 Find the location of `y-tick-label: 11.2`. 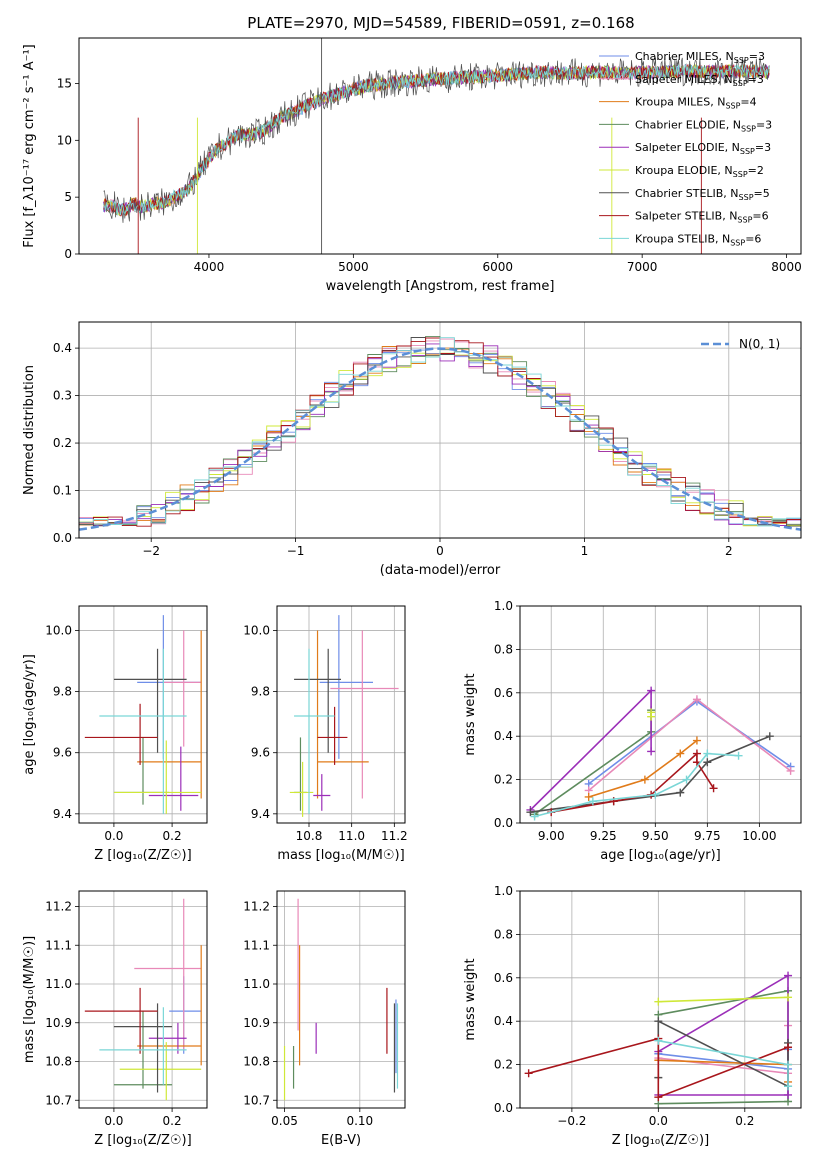

y-tick-label: 11.2 is located at coordinates (58, 907).